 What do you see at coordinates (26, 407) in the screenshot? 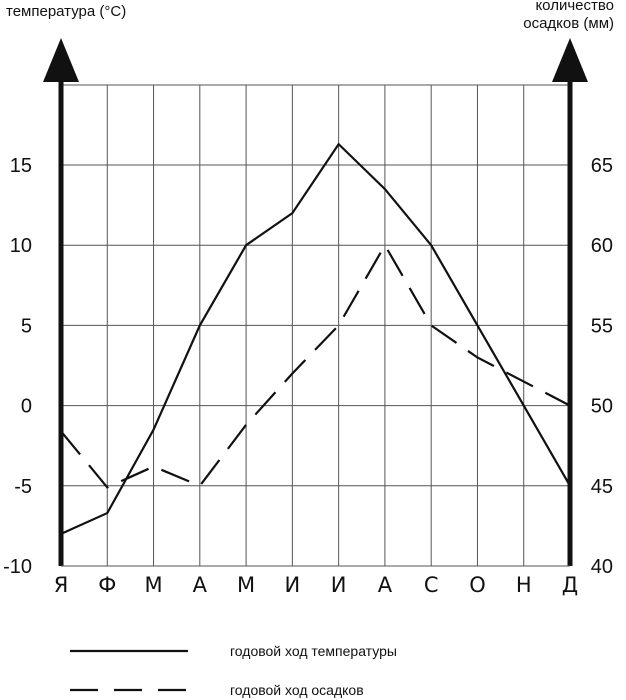
I see `left-tick-label: 0` at bounding box center [26, 407].